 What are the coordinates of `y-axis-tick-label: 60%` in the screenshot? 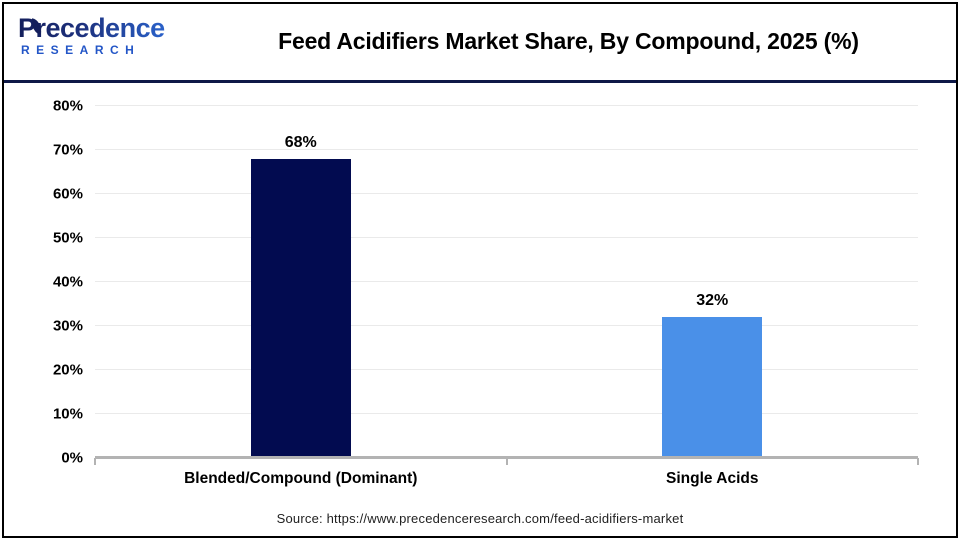 It's located at (67, 194).